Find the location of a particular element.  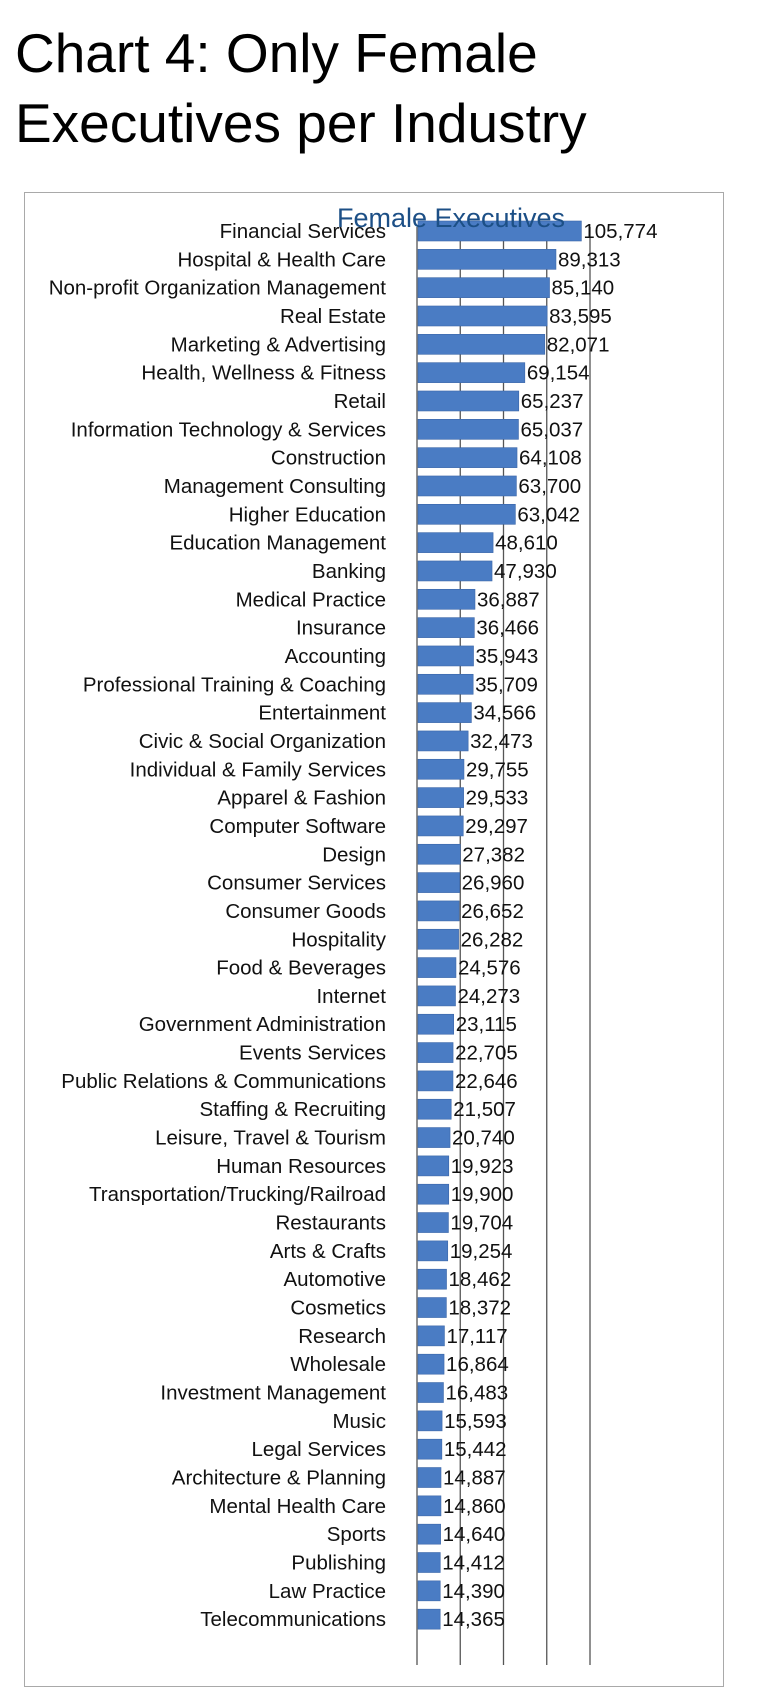

category-label: Retail is located at coordinates (360, 401).